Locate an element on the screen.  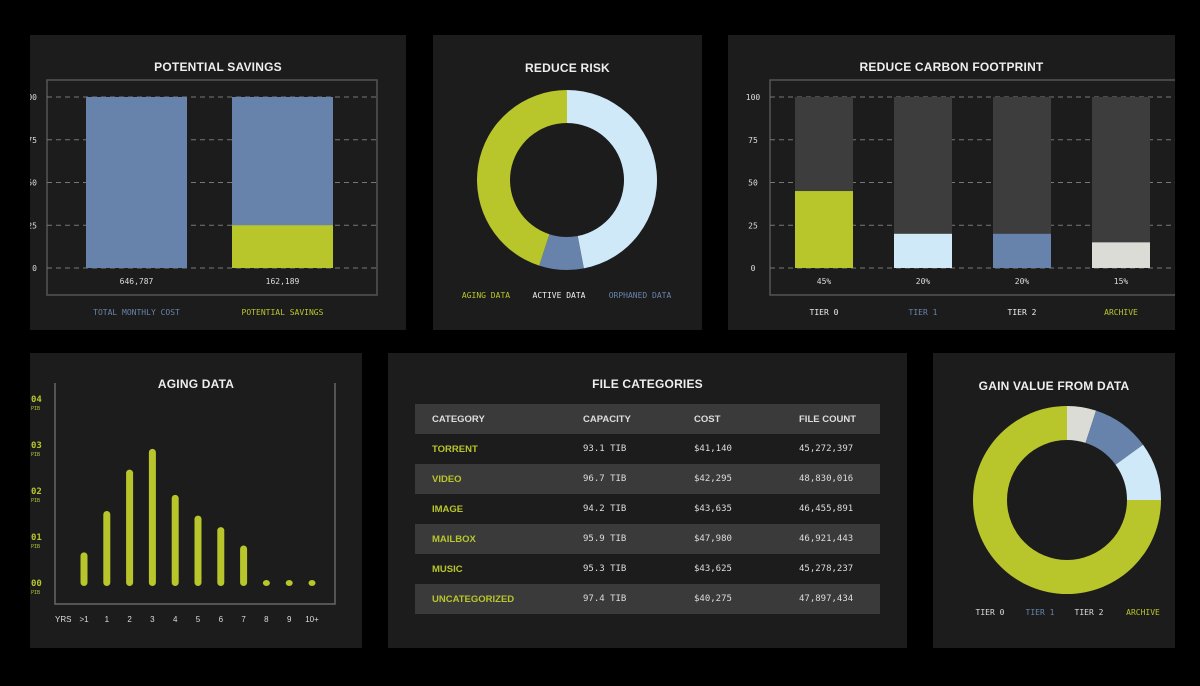
table-row: IMAGE 94.2 TIB $43,635 46,455,891 is located at coordinates (647, 509).